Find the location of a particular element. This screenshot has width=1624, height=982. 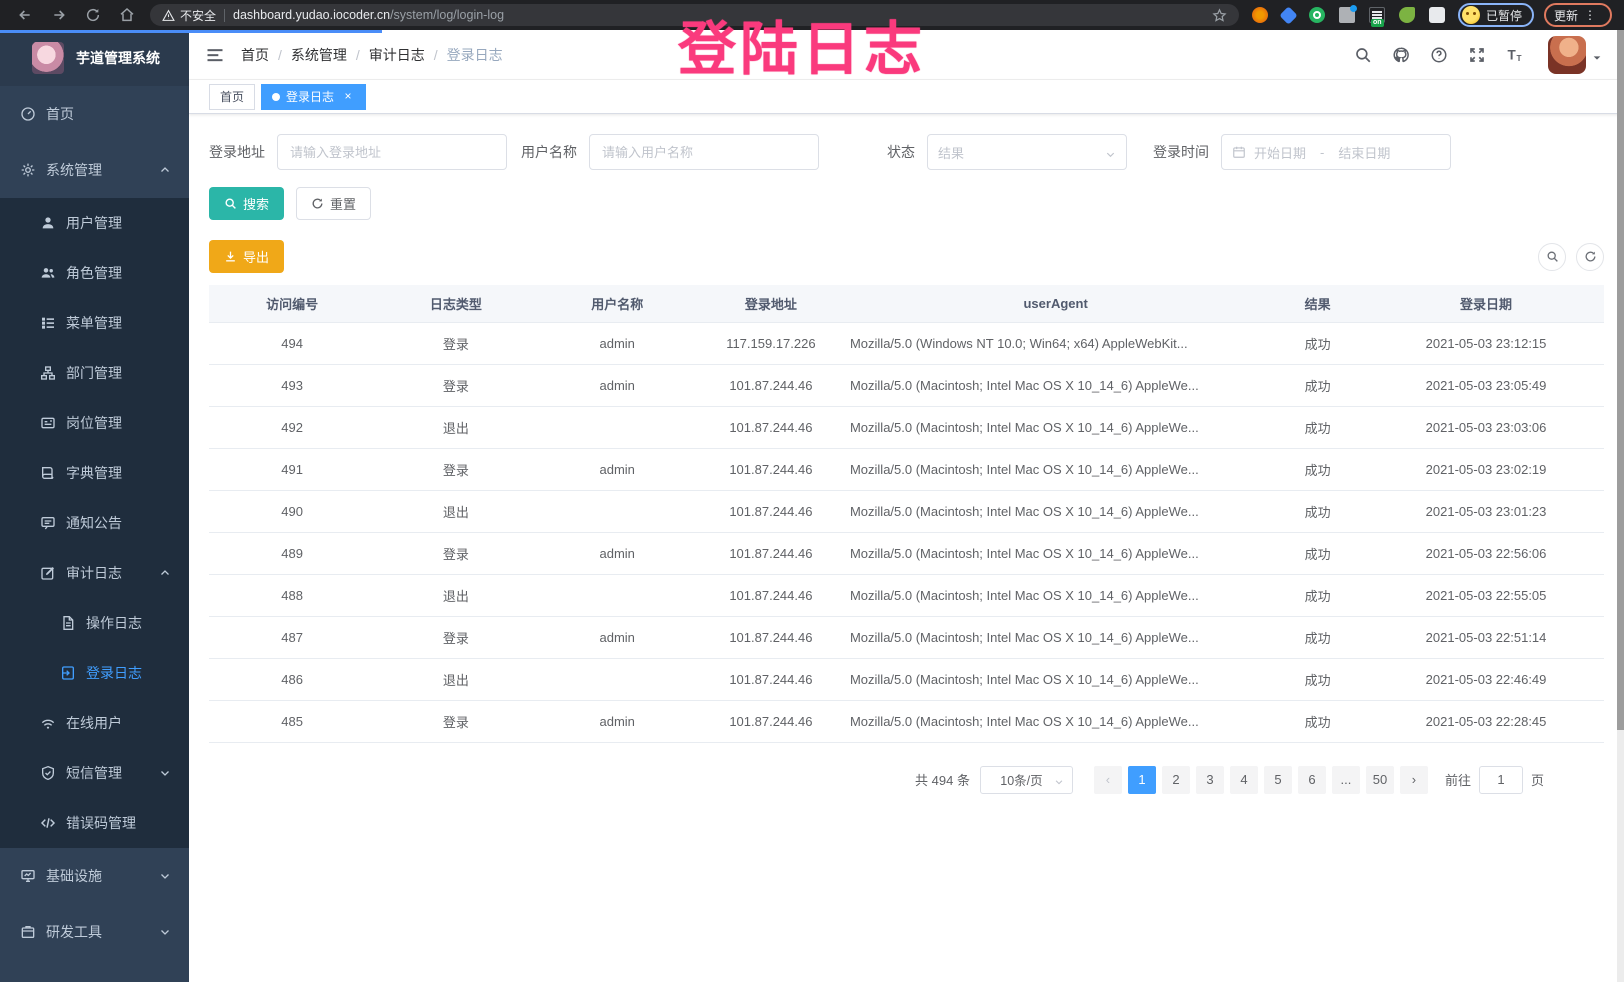

page-button-1: 1 is located at coordinates (1141, 779).